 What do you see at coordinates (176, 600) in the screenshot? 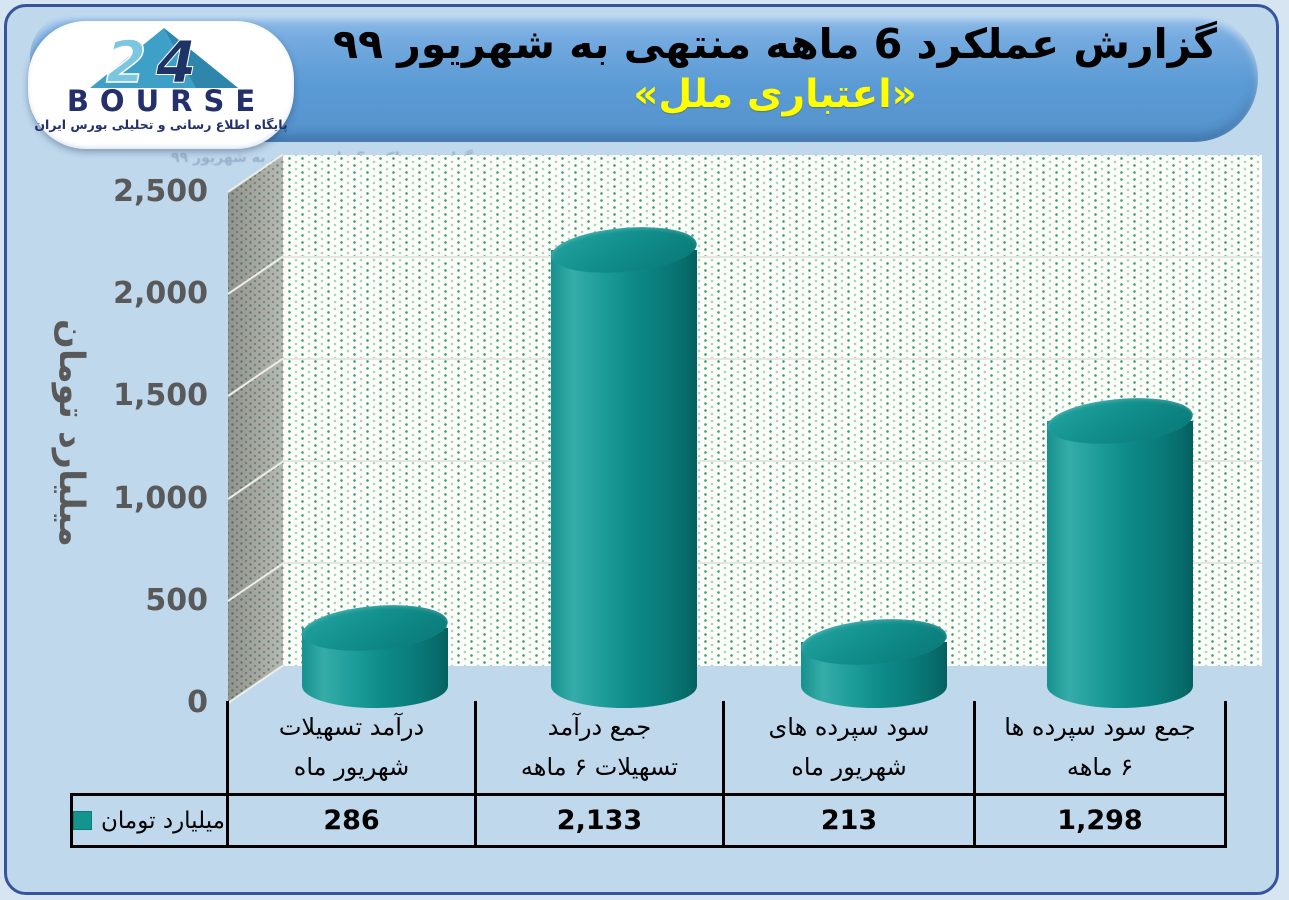
I see `y-tick-label: 500` at bounding box center [176, 600].